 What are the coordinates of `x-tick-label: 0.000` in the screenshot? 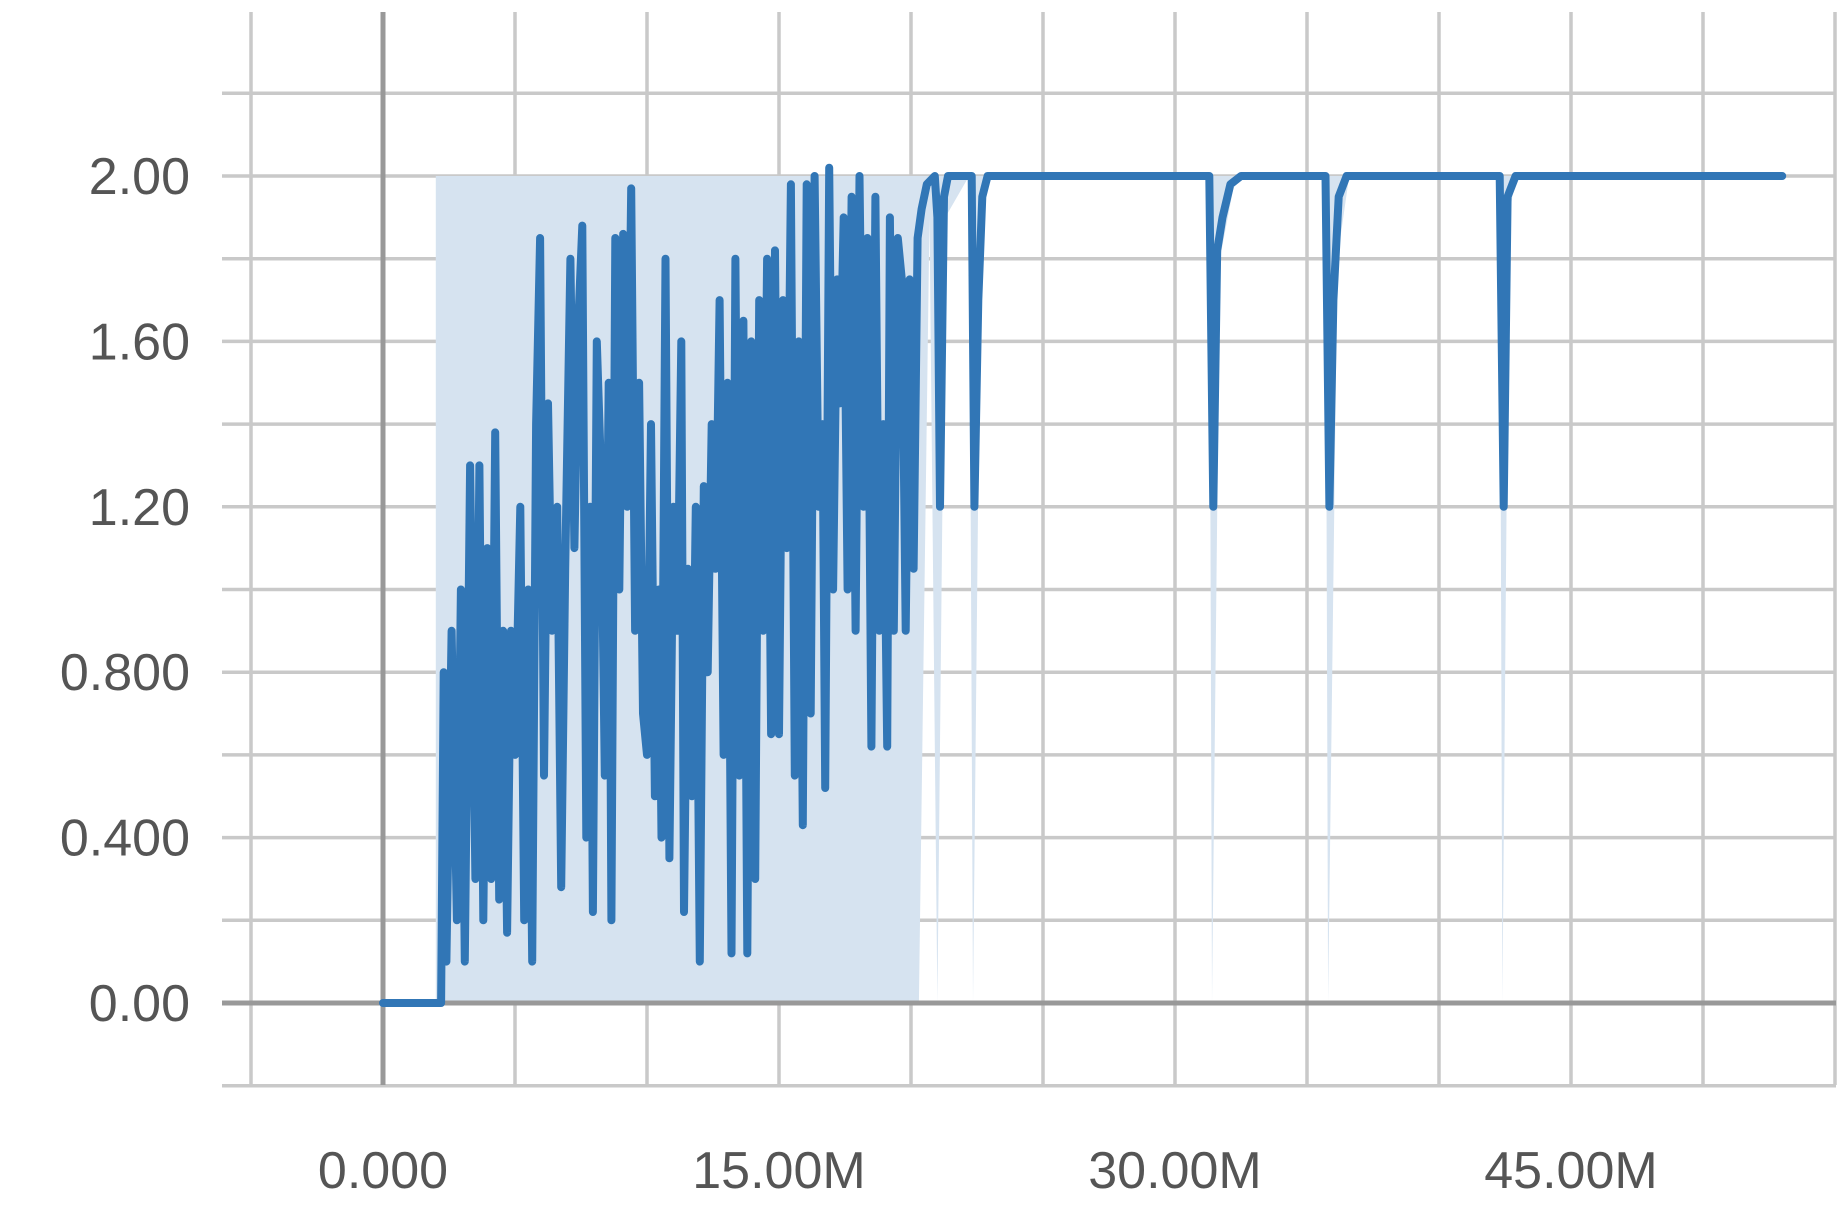 It's located at (383, 1171).